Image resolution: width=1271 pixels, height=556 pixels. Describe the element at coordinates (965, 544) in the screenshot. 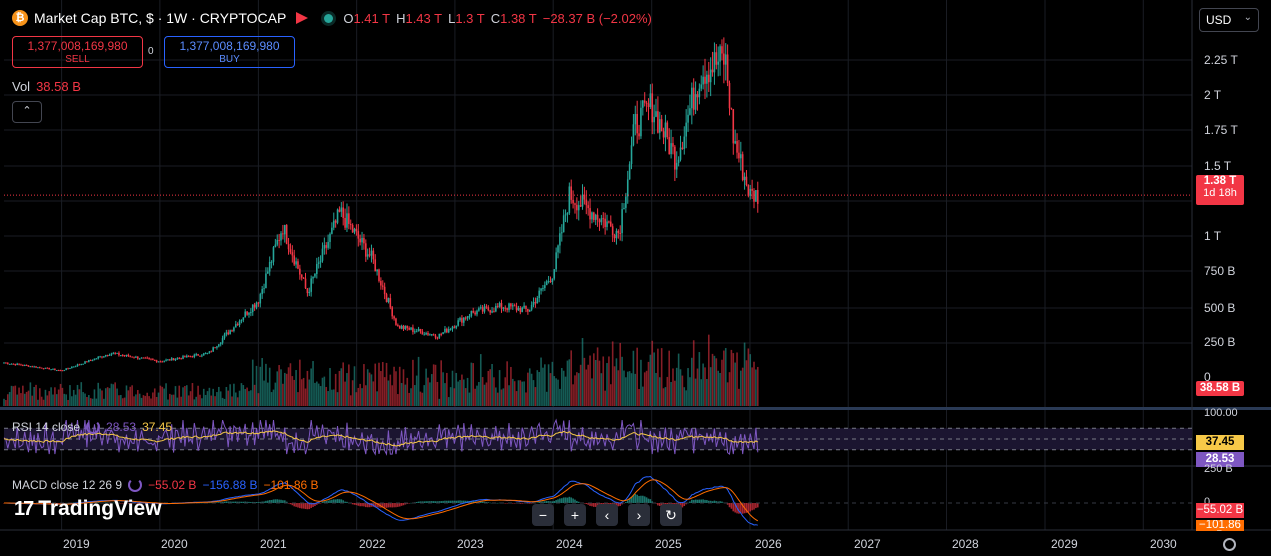

I see `time-axis-label: 2028` at that location.